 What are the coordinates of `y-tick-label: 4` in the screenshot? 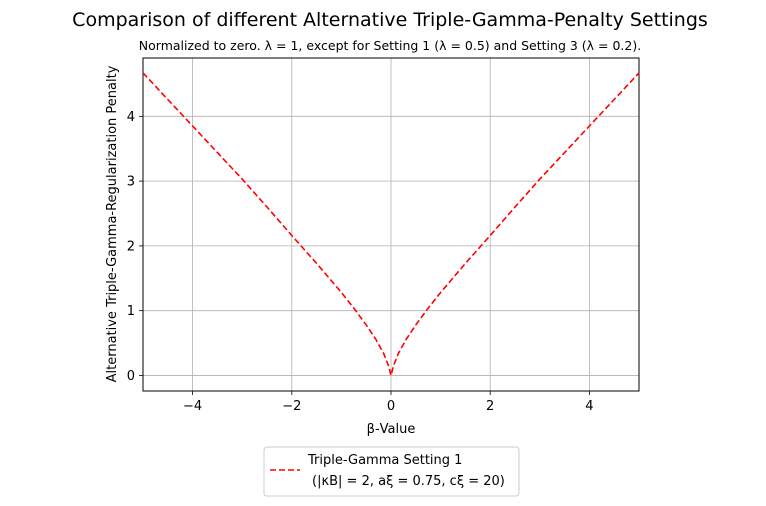 It's located at (131, 117).